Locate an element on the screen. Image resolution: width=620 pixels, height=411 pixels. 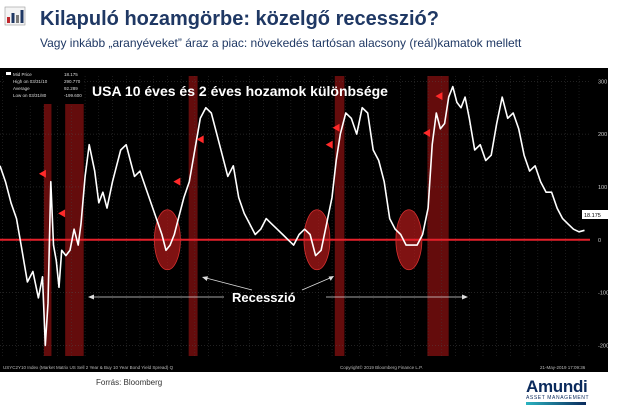
y-tick-label-2: 0 is located at coordinates (599, 241).